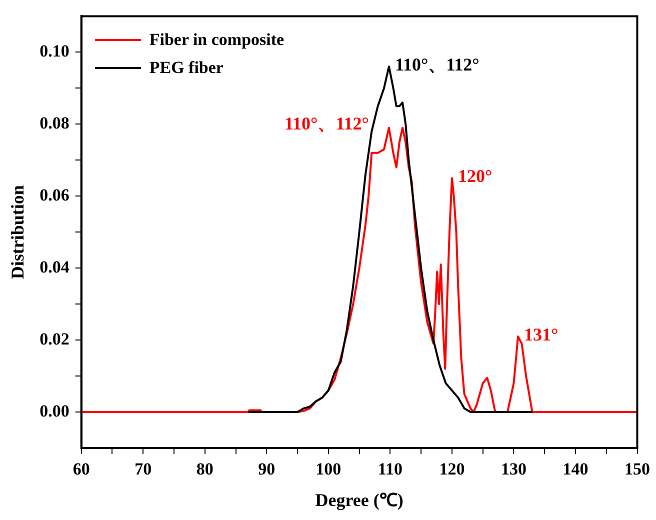 The height and width of the screenshot is (520, 656). Describe the element at coordinates (390, 469) in the screenshot. I see `x-tick-label: 110` at that location.